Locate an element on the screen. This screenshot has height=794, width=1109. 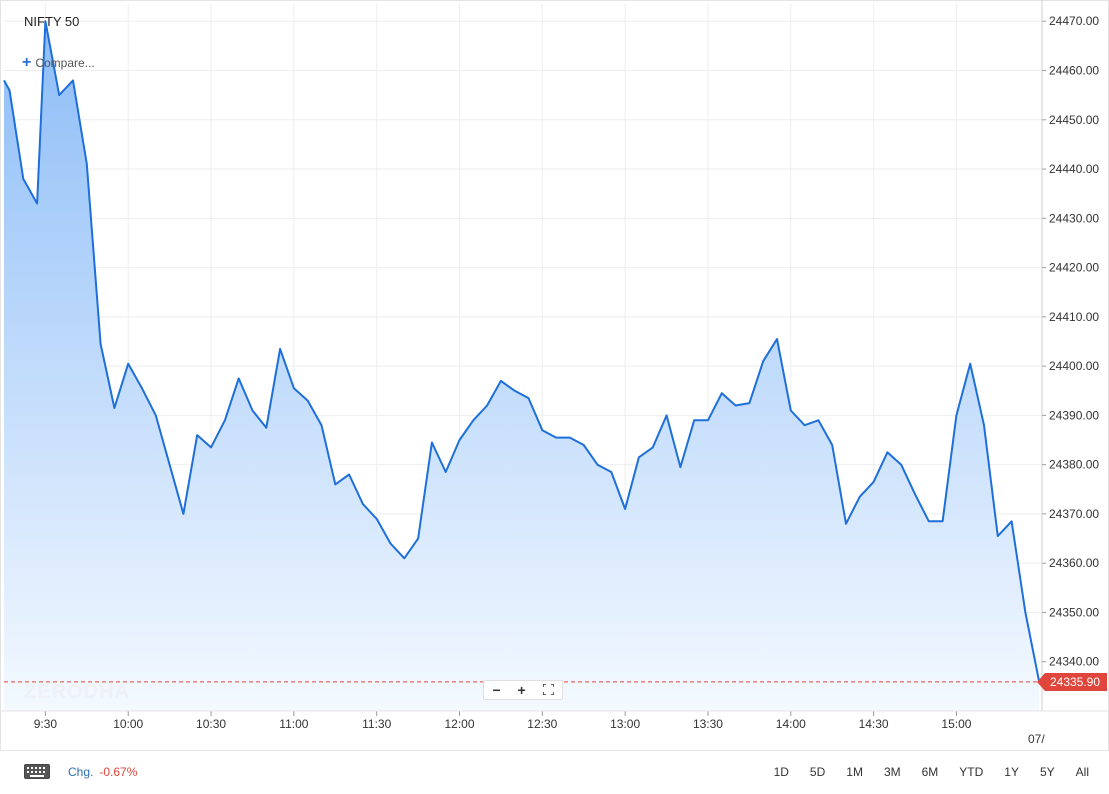
x-tick-label: 11:30 is located at coordinates (376, 724).